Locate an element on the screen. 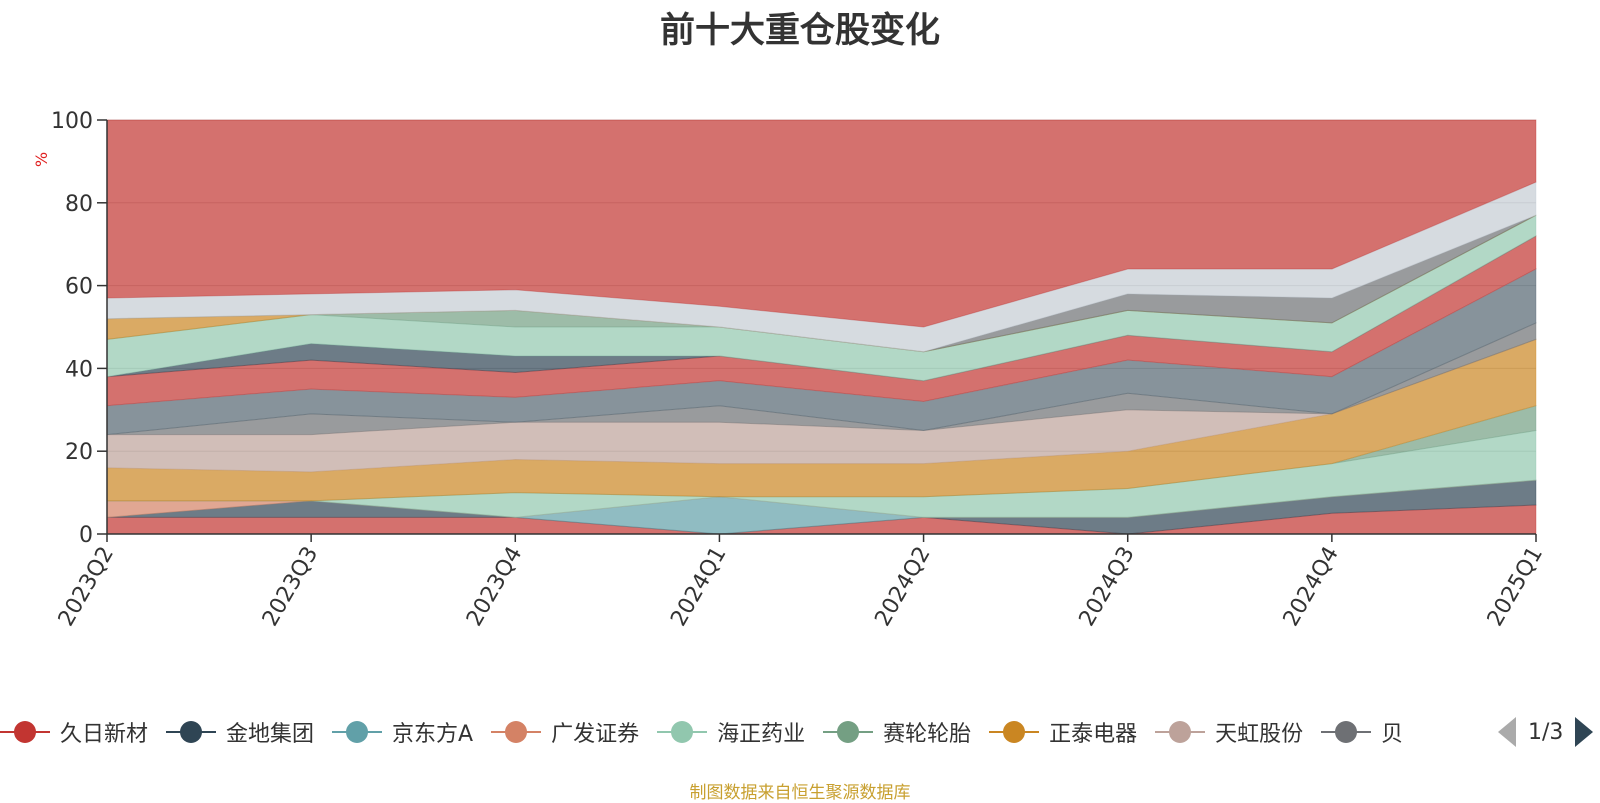  legend-item-2: 金地集团 is located at coordinates (240, 732).